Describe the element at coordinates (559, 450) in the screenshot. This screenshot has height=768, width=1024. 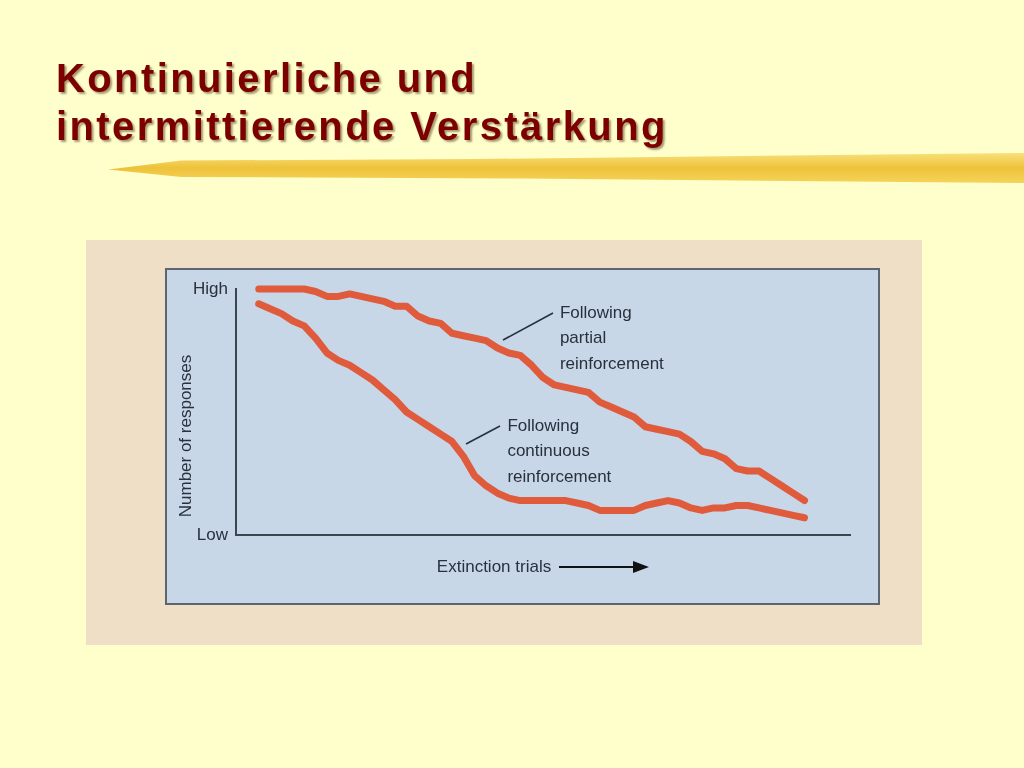
I see `series-label: Following continuous reinforcement` at that location.